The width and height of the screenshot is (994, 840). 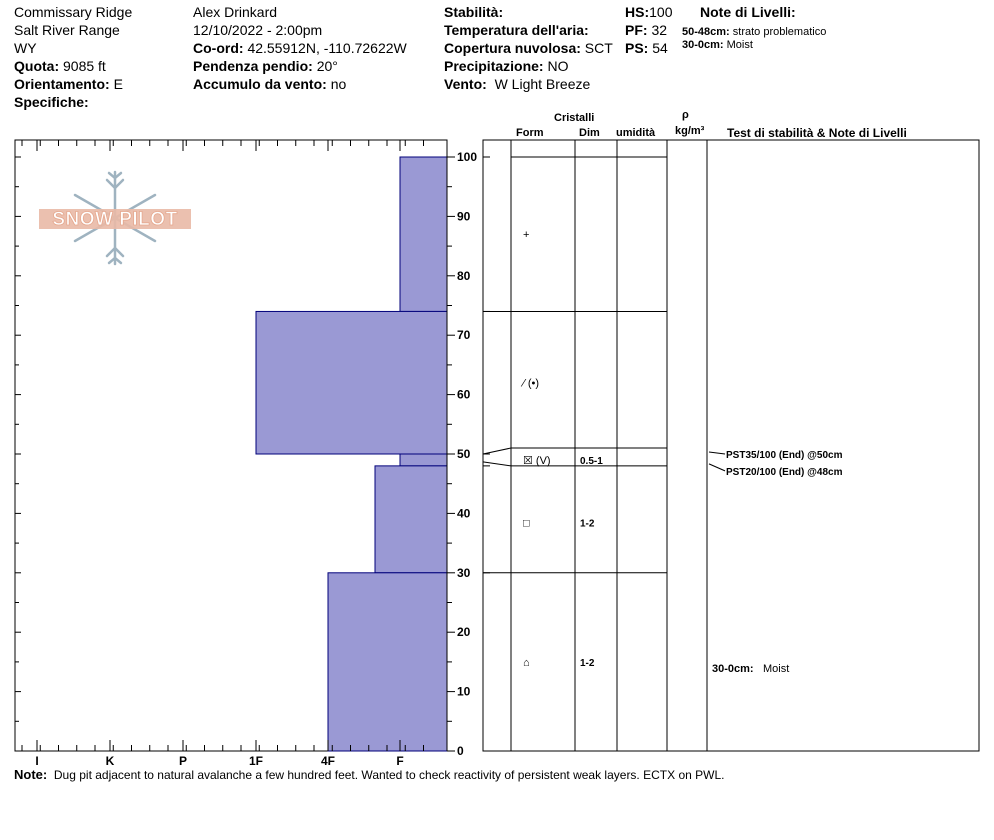 What do you see at coordinates (464, 692) in the screenshot?
I see `y-tick-label-10: 10` at bounding box center [464, 692].